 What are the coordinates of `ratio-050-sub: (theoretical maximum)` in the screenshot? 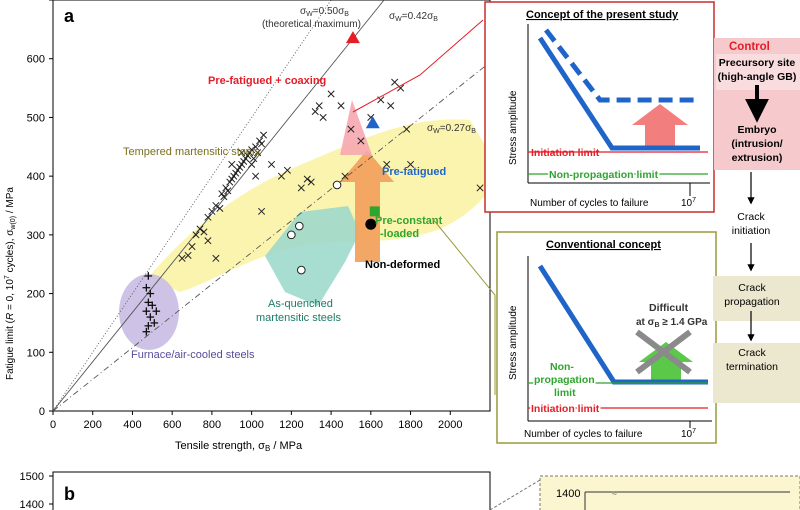 It's located at (311, 24).